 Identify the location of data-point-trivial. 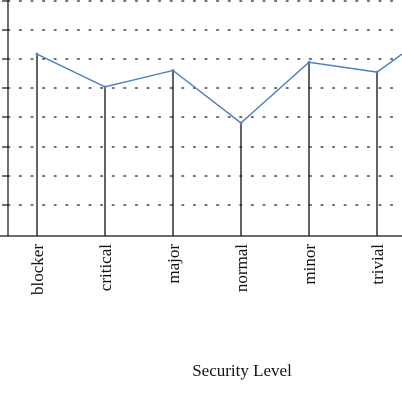
(377, 72).